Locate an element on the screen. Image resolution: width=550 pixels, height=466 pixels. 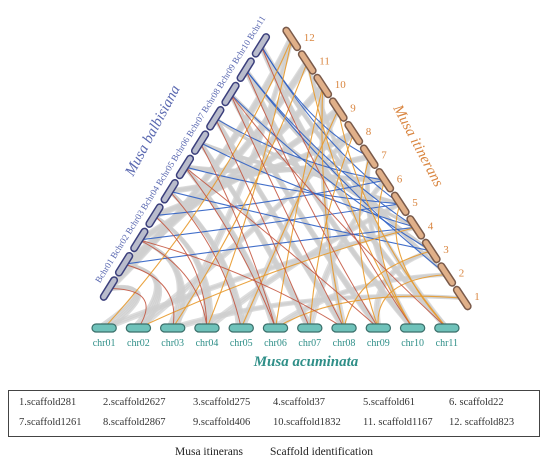
caption-scaffold-identification: Scaffold identification is located at coordinates (321, 452).